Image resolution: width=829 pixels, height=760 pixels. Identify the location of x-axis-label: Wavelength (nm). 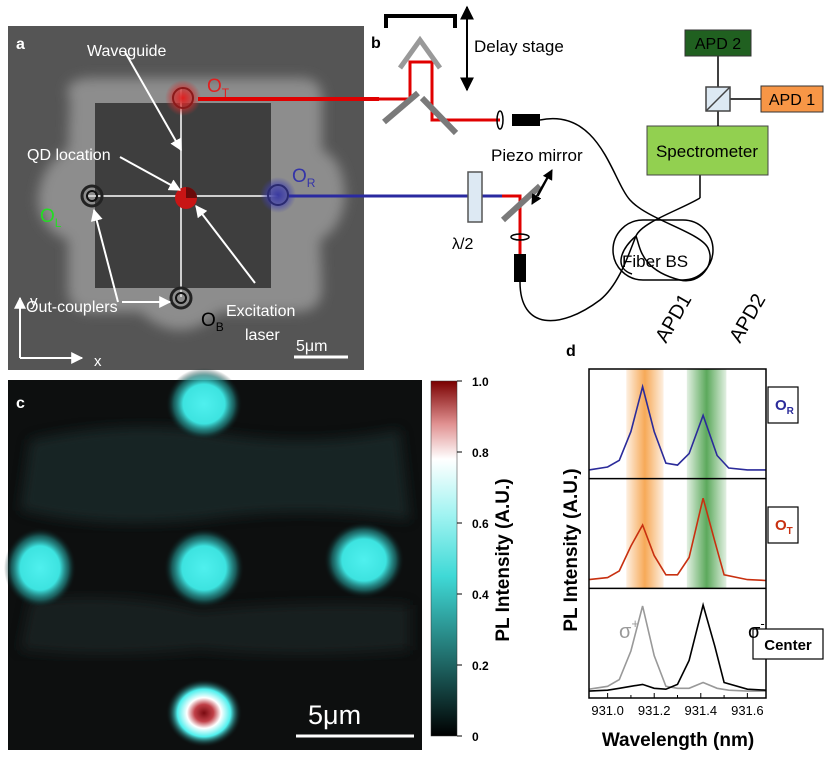
(678, 740).